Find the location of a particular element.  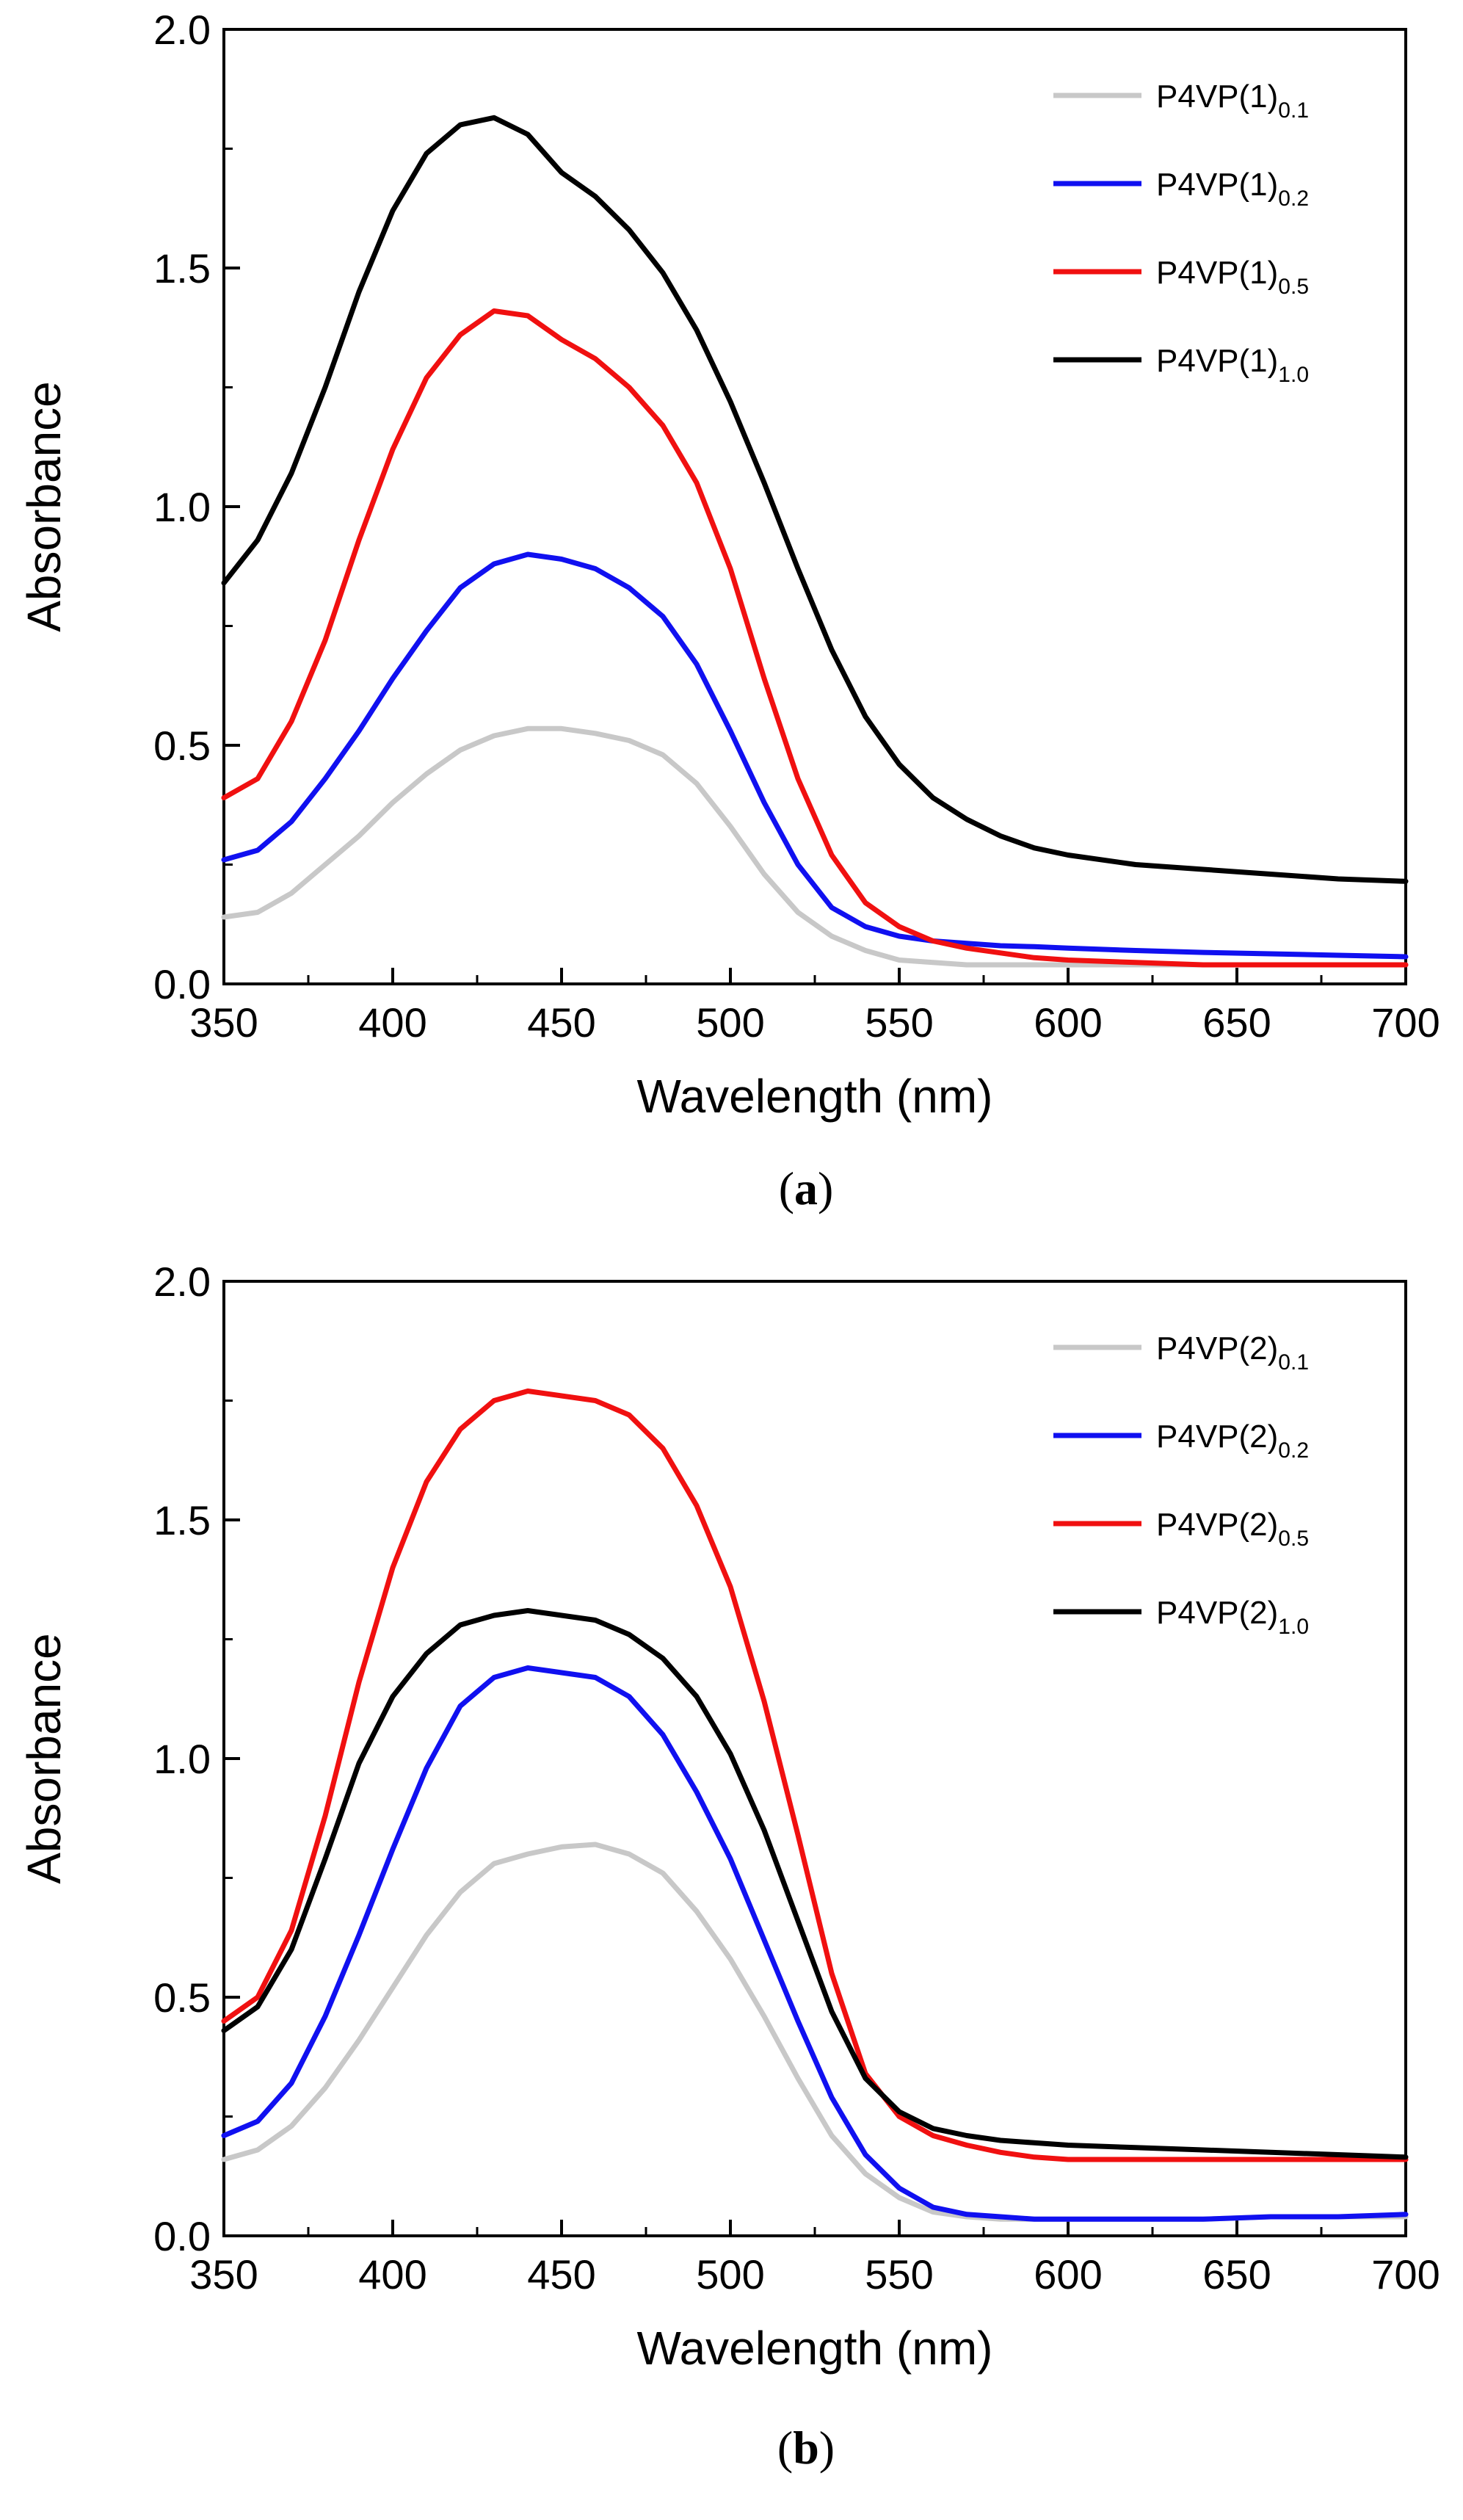

legend-label: P4VP(1)0.1 is located at coordinates (1233, 101).